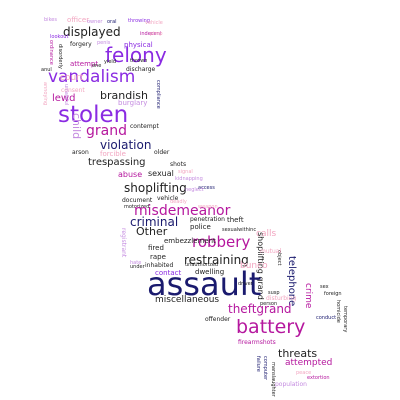  Describe the element at coordinates (154, 222) in the screenshot. I see `cloud-word: criminal` at that location.